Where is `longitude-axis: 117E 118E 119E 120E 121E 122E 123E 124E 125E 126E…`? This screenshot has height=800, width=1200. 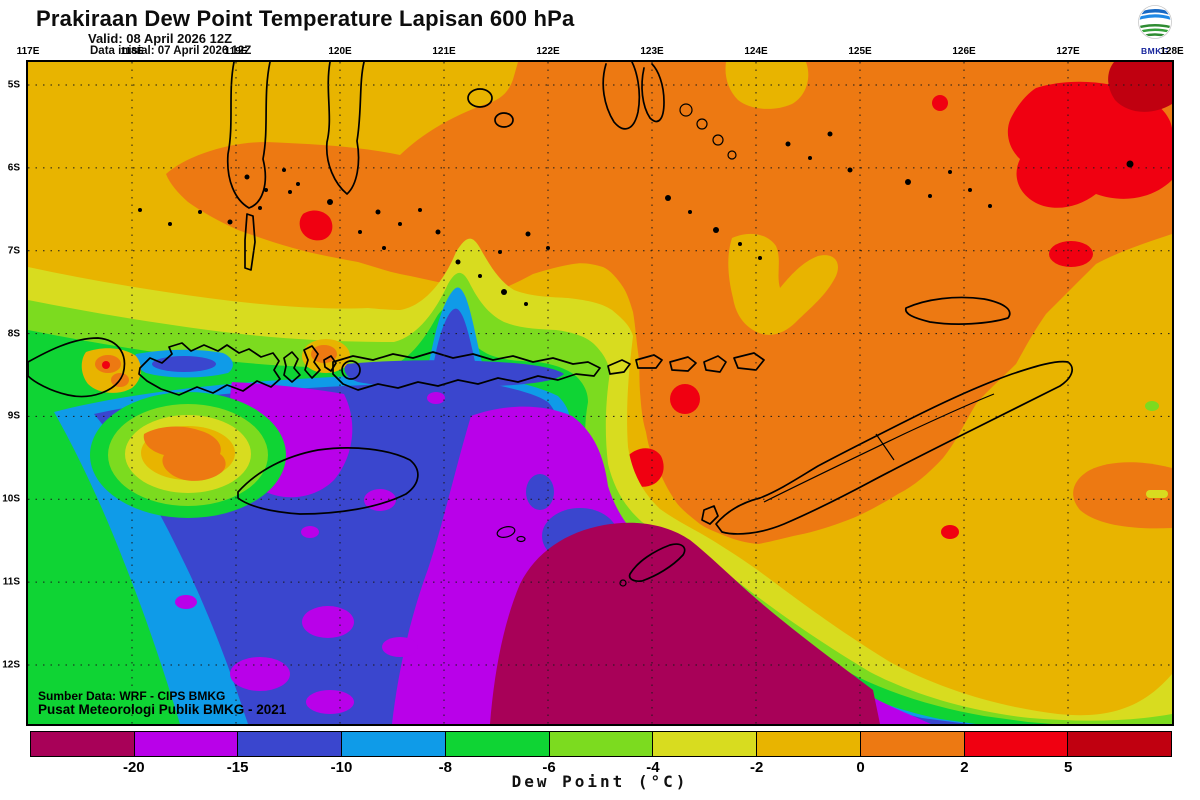 longitude-axis: 117E 118E 119E 120E 121E 122E 123E 124E 125E 126E… is located at coordinates (600, 52).